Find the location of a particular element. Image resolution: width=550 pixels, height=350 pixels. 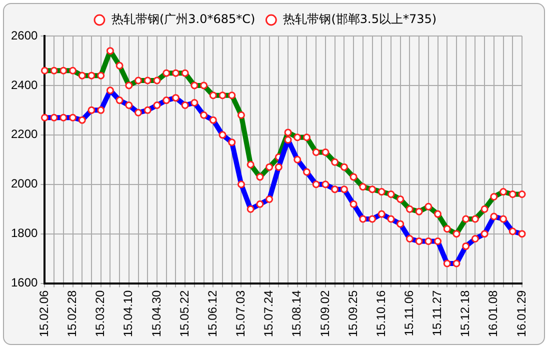

y-tick-label: 2600 is located at coordinates (24, 35).